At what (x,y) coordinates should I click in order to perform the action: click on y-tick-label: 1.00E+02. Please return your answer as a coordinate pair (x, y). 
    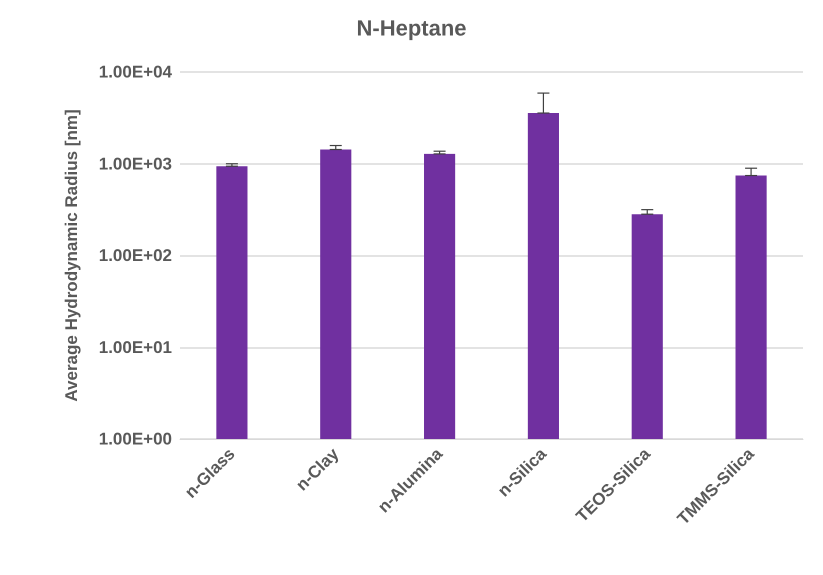
    Looking at the image, I should click on (135, 255).